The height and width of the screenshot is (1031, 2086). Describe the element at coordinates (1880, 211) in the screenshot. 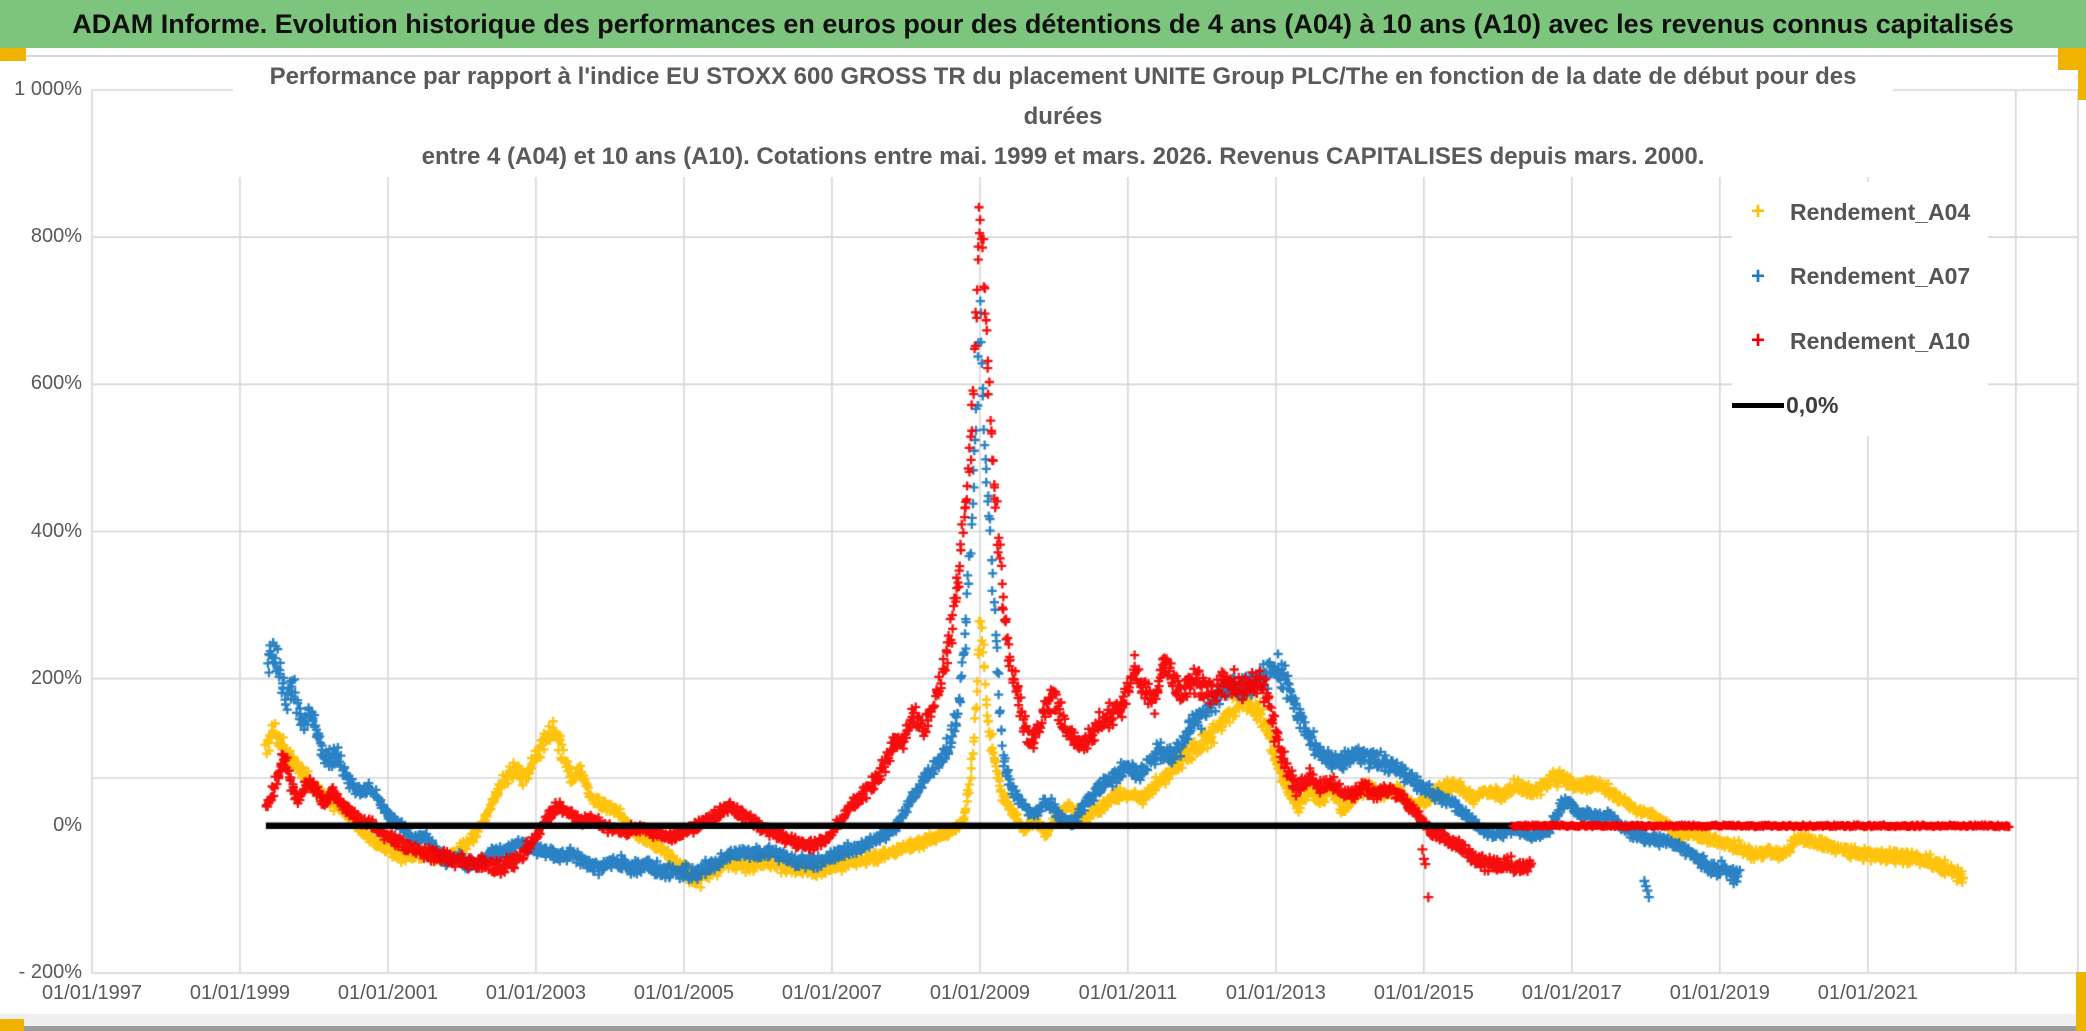

I see `legend-label: Rendement_A04` at that location.